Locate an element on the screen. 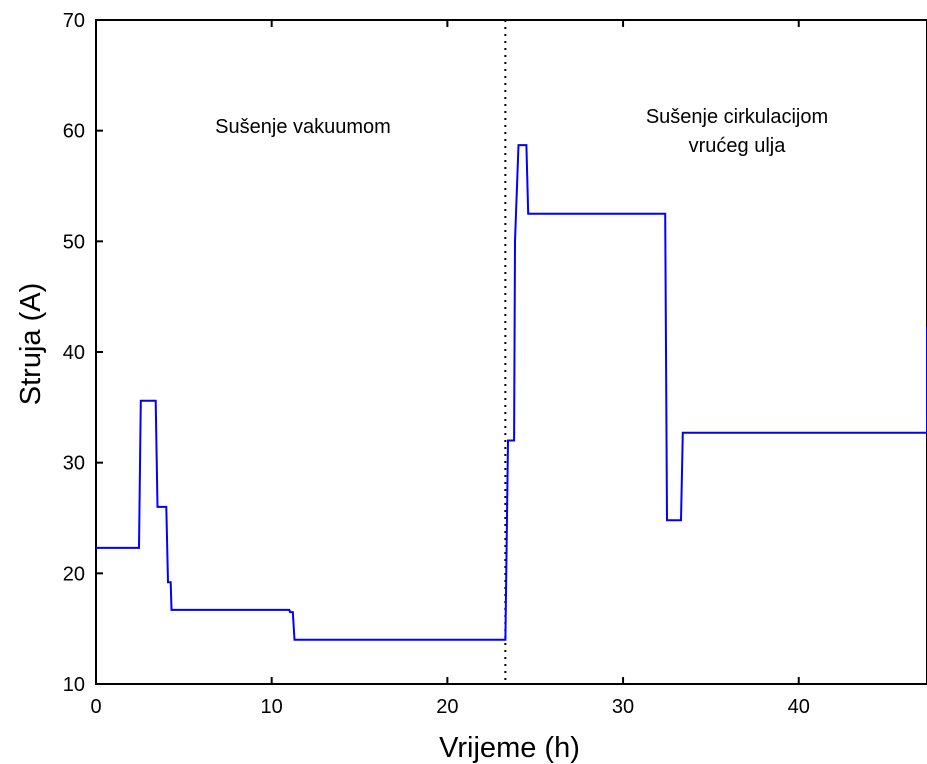  y-tick-label: 30 is located at coordinates (74, 464).